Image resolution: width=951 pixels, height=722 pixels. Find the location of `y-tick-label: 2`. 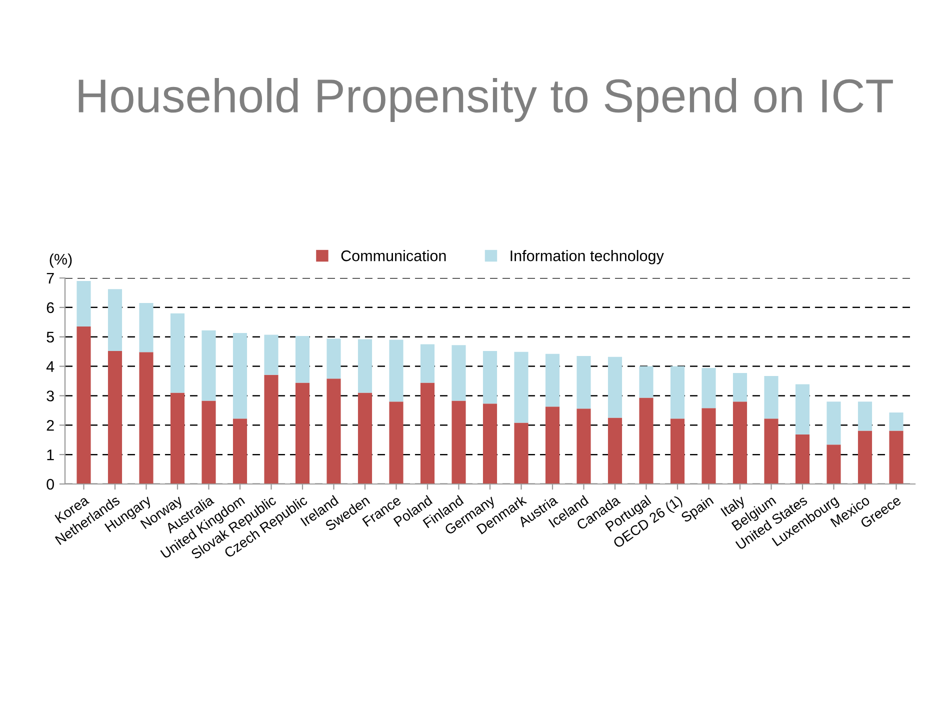

y-tick-label: 2 is located at coordinates (50, 425).